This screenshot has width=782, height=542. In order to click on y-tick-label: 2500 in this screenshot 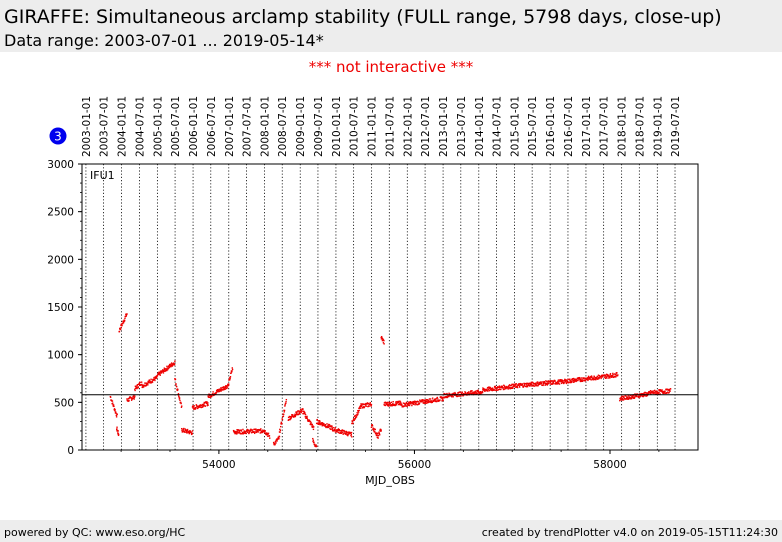, I will do `click(60, 213)`.